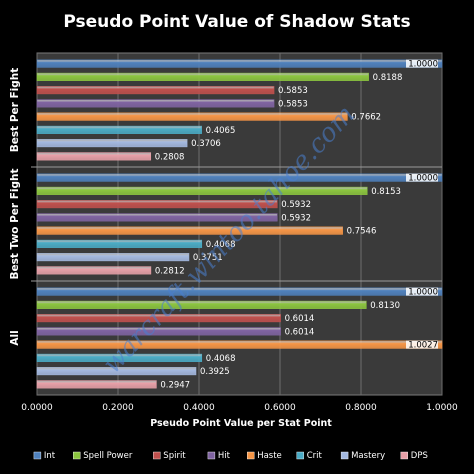 The height and width of the screenshot is (474, 474). I want to click on legend-label: Hit, so click(224, 456).